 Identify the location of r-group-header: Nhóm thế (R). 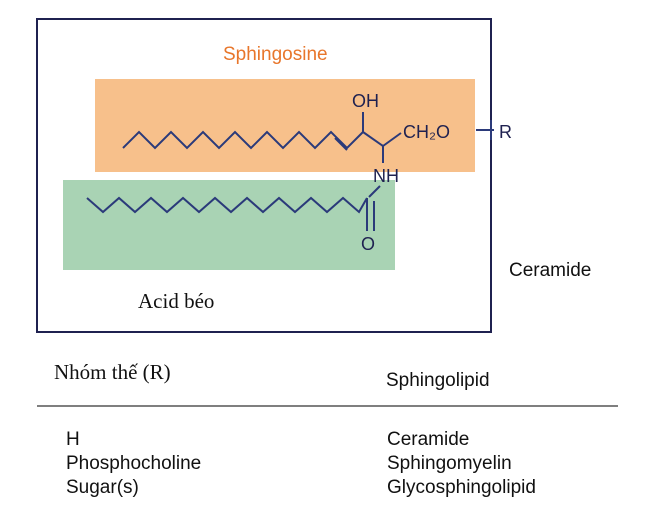
(112, 372).